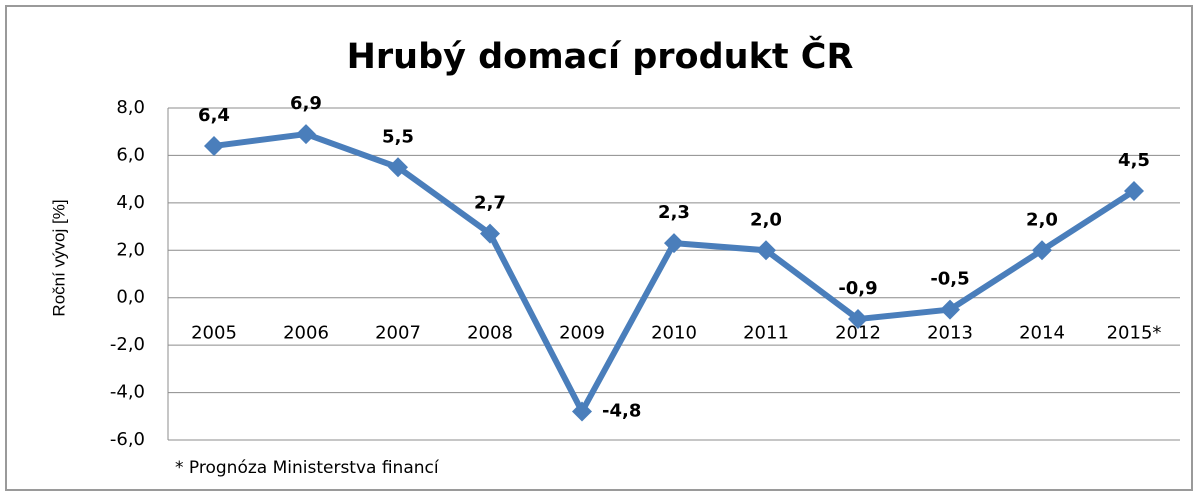 The image size is (1199, 493). I want to click on x-tick-label: 2011, so click(766, 333).